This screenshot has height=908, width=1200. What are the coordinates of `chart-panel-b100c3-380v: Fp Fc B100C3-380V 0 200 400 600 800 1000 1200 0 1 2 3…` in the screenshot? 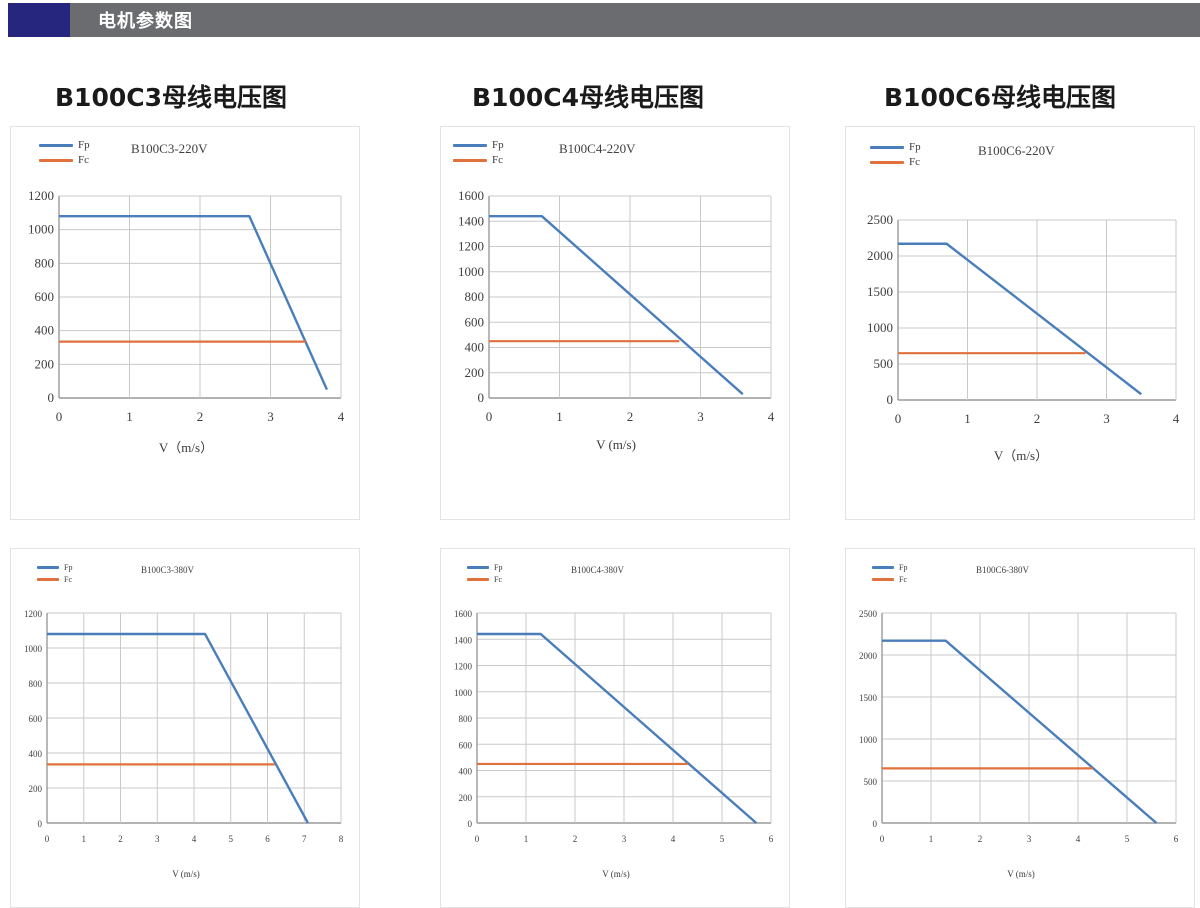 It's located at (185, 728).